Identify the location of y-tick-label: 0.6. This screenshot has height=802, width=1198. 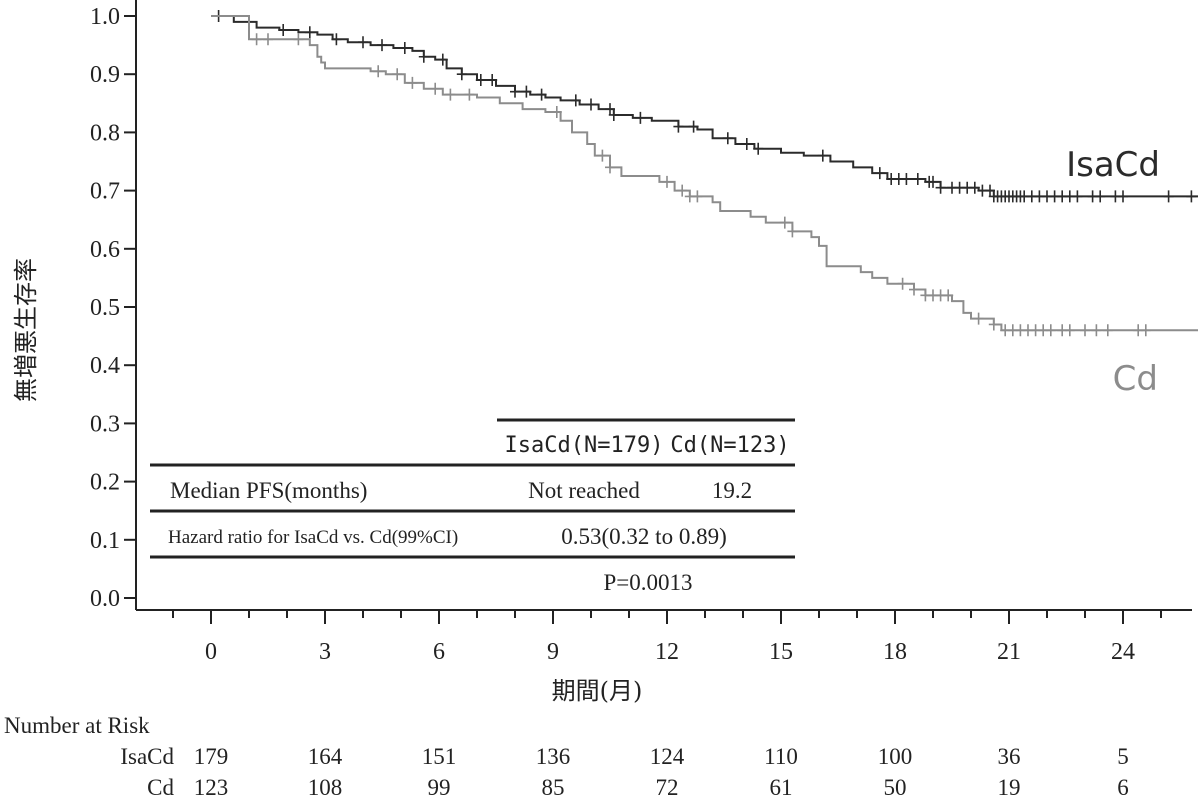
(105, 250).